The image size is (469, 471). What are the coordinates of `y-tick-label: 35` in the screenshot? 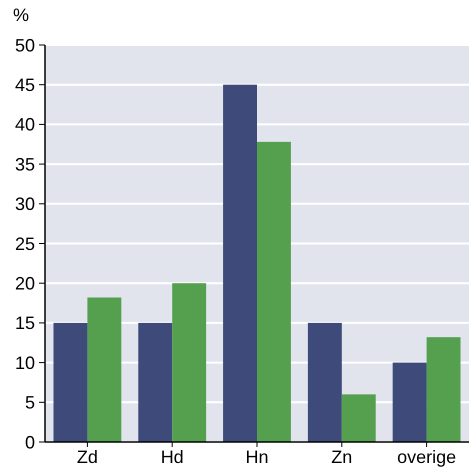 It's located at (24, 164).